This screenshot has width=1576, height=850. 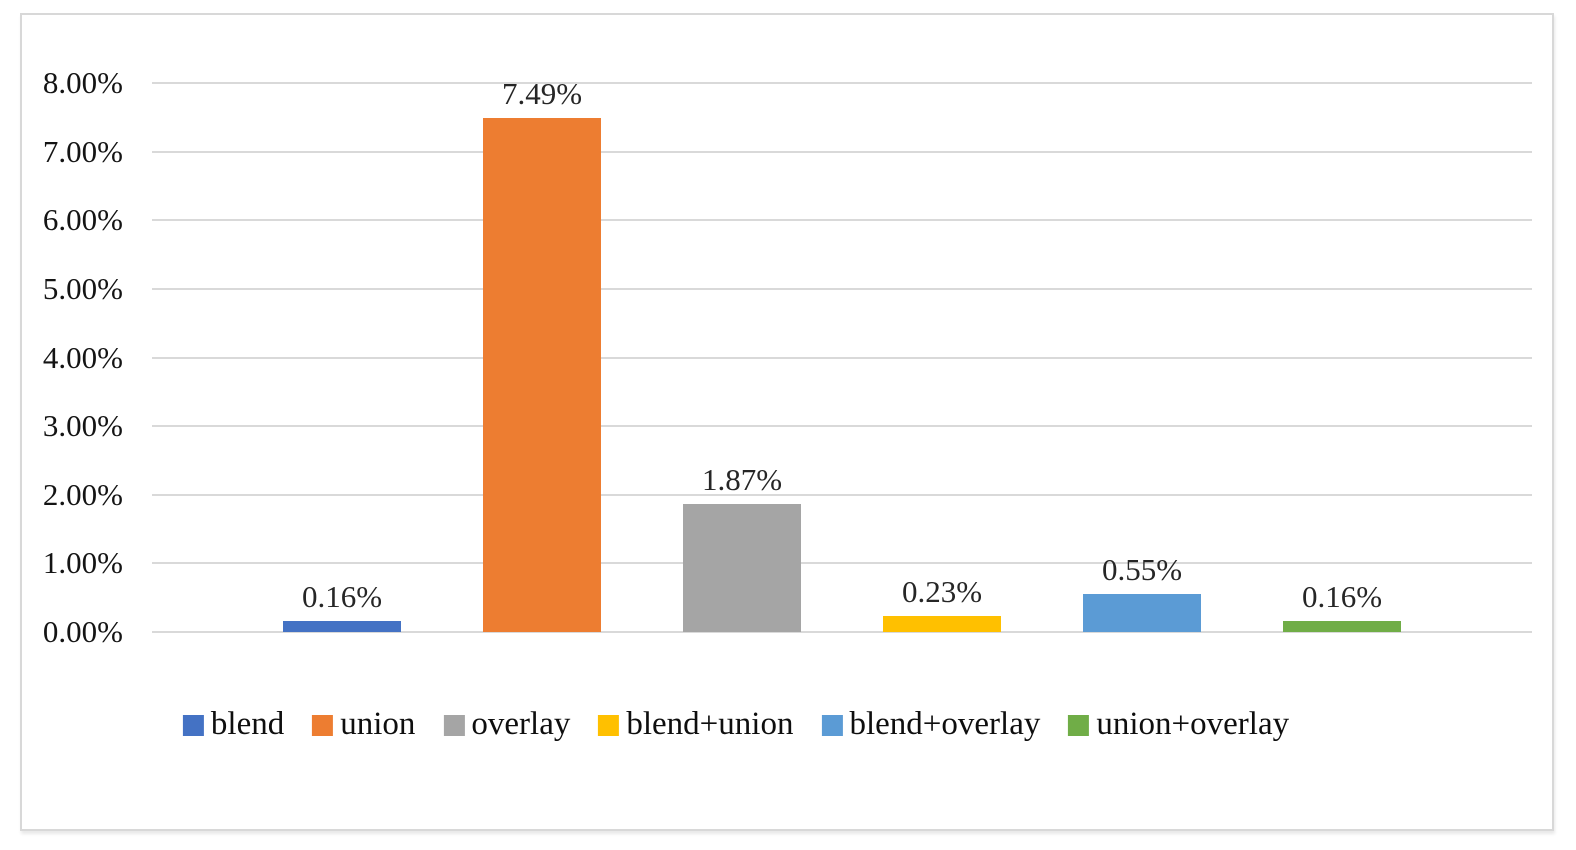 I want to click on legend-item-overlay: overlay, so click(x=506, y=724).